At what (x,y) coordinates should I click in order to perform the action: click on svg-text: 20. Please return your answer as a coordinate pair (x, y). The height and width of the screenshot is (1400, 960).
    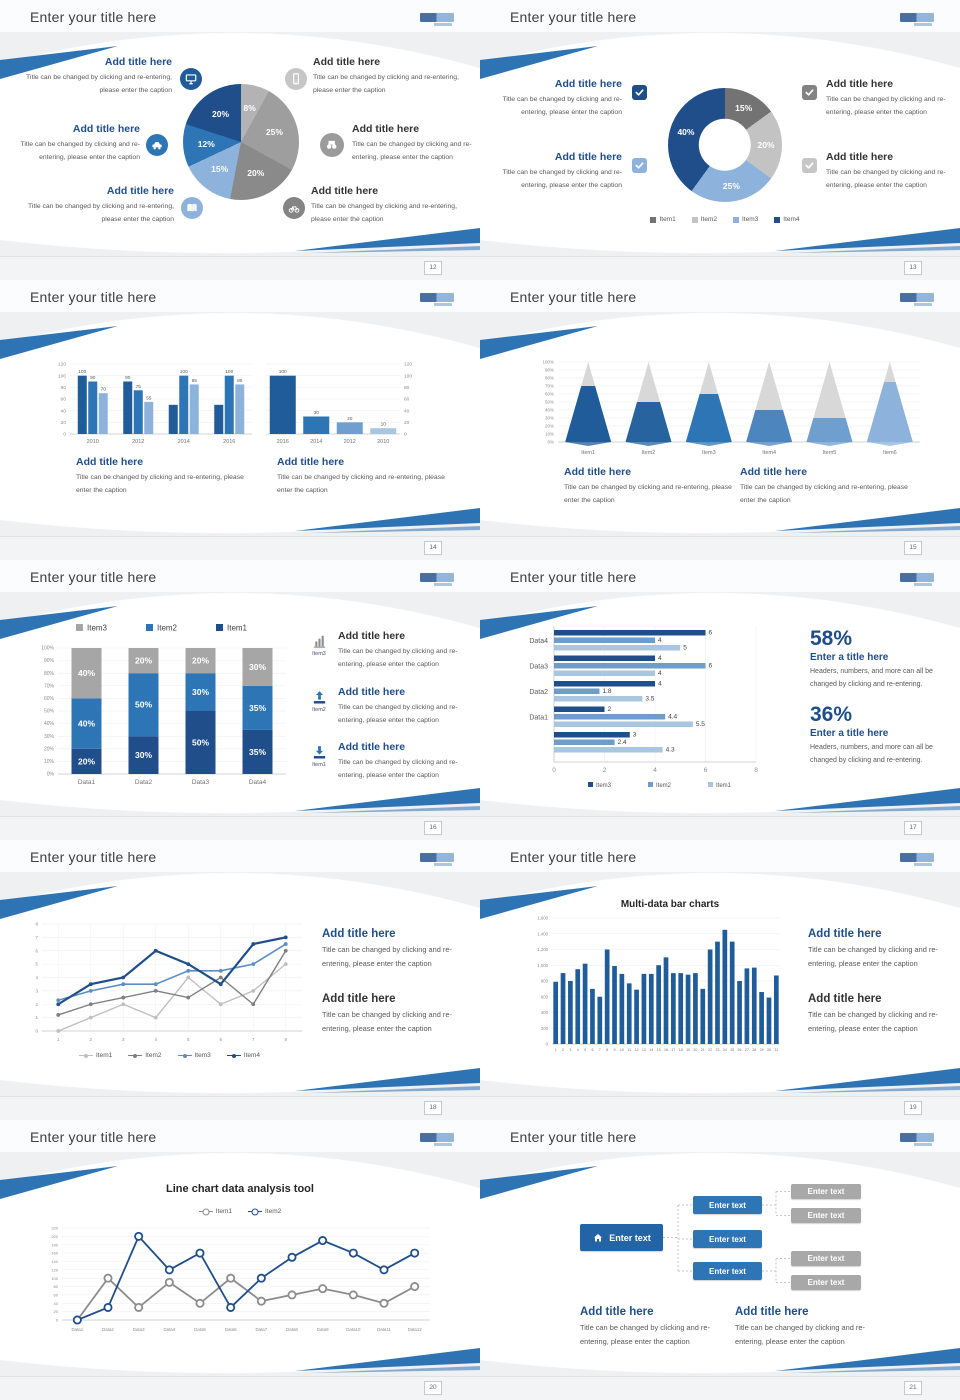
    Looking at the image, I should click on (56, 1311).